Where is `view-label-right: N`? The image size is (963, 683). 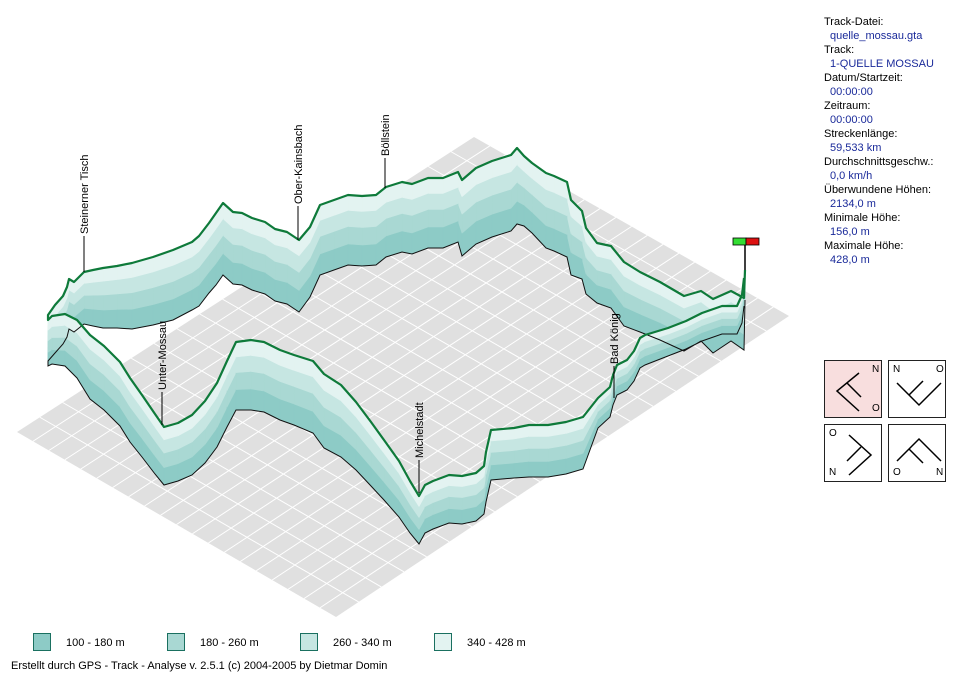
view-label-right: N is located at coordinates (940, 472).